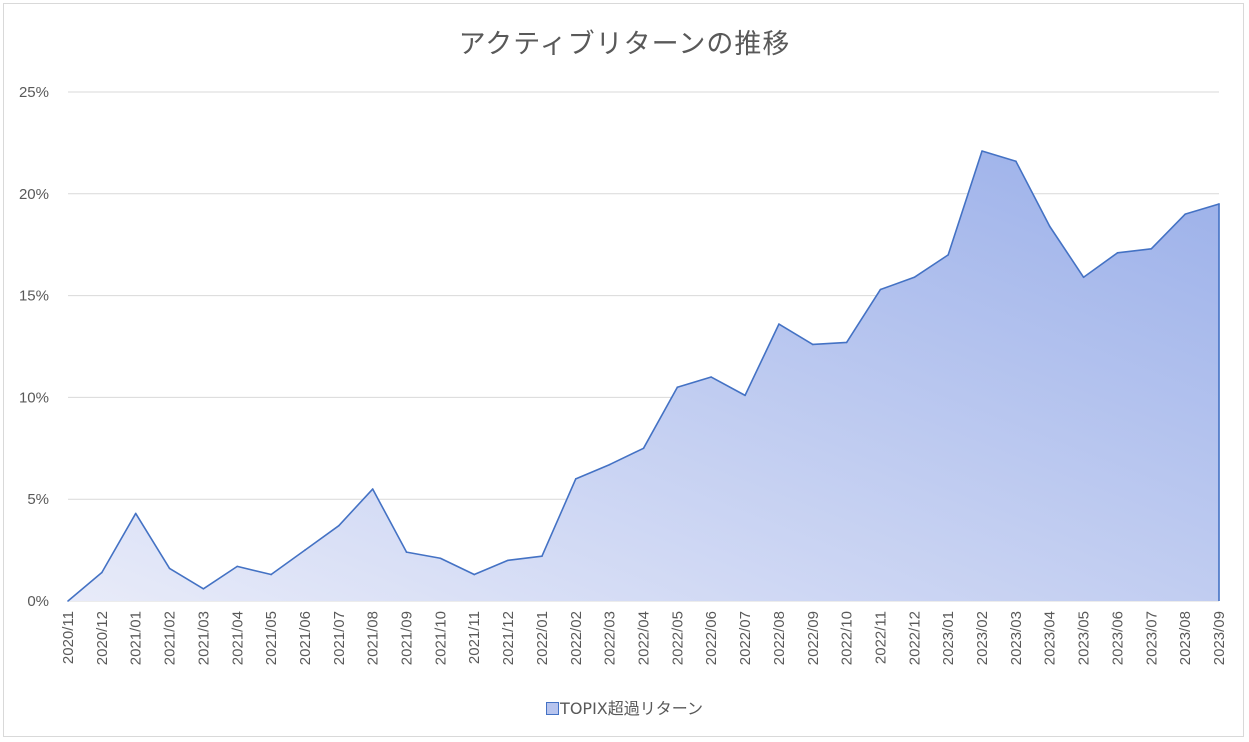 The height and width of the screenshot is (742, 1249). What do you see at coordinates (237, 638) in the screenshot?
I see `x-tick-label: 2021/04` at bounding box center [237, 638].